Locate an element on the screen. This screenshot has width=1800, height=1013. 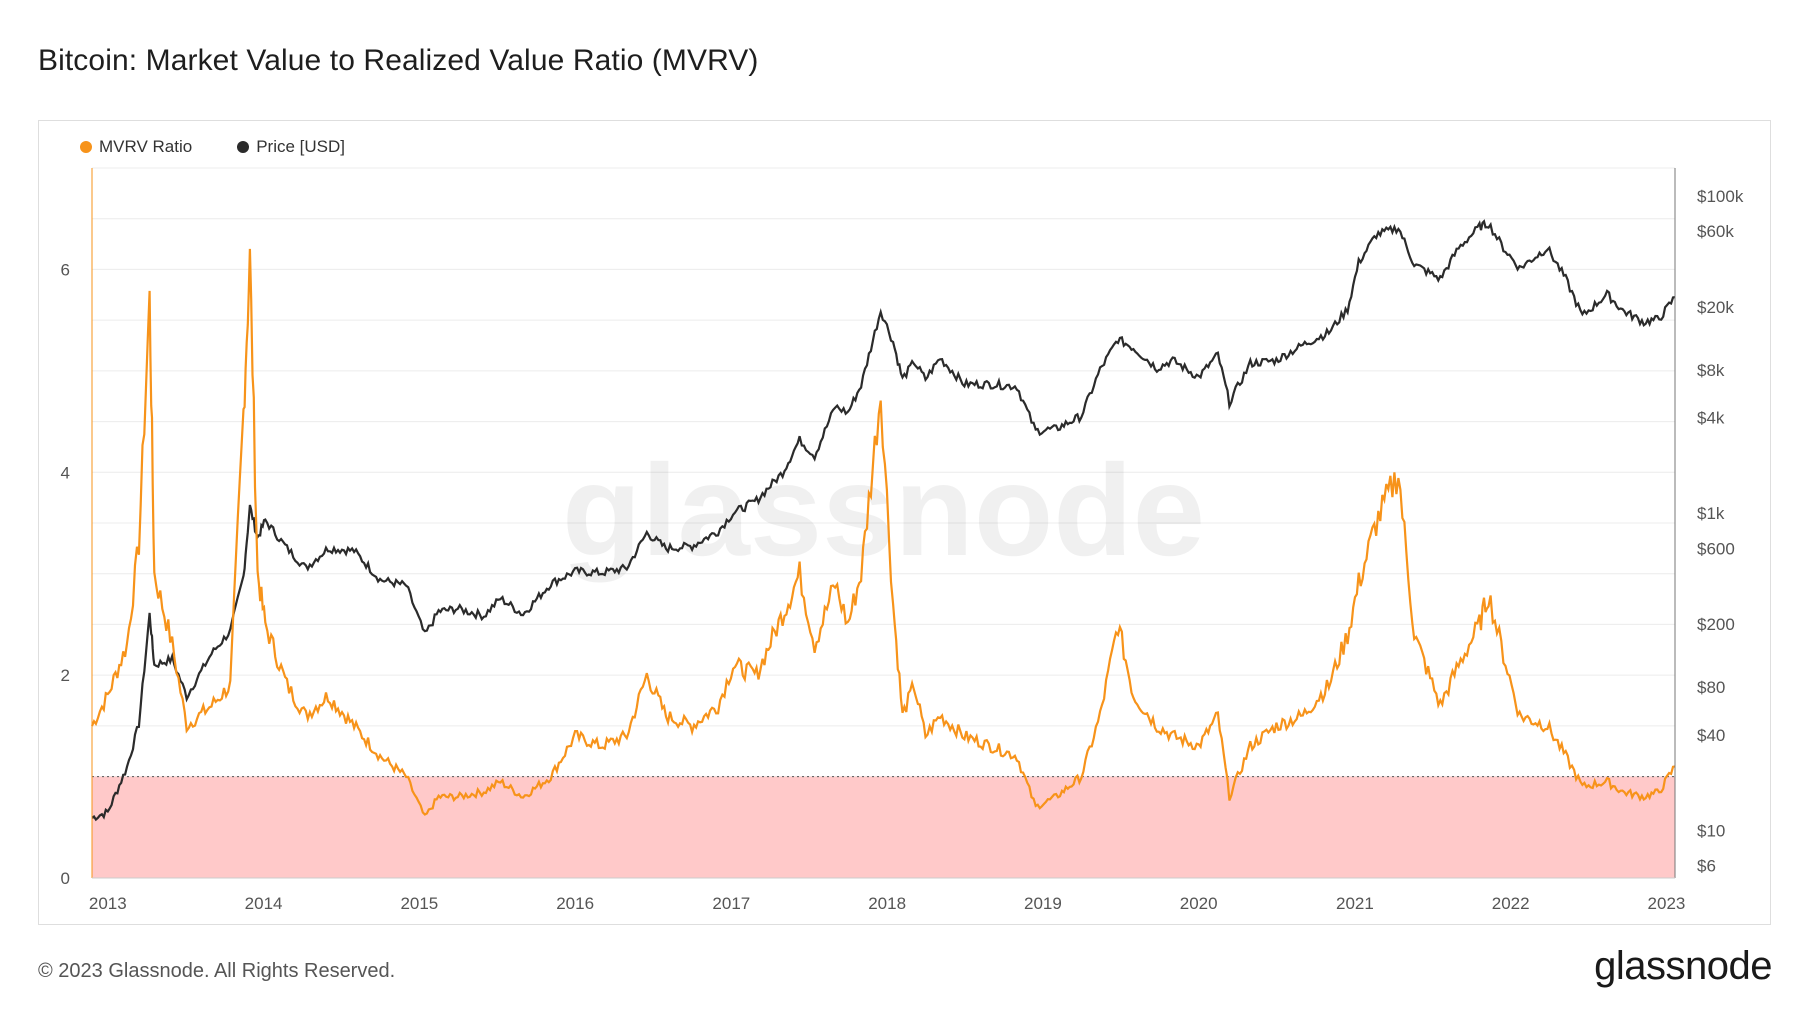
x-tick-label: 2023 is located at coordinates (1667, 903).